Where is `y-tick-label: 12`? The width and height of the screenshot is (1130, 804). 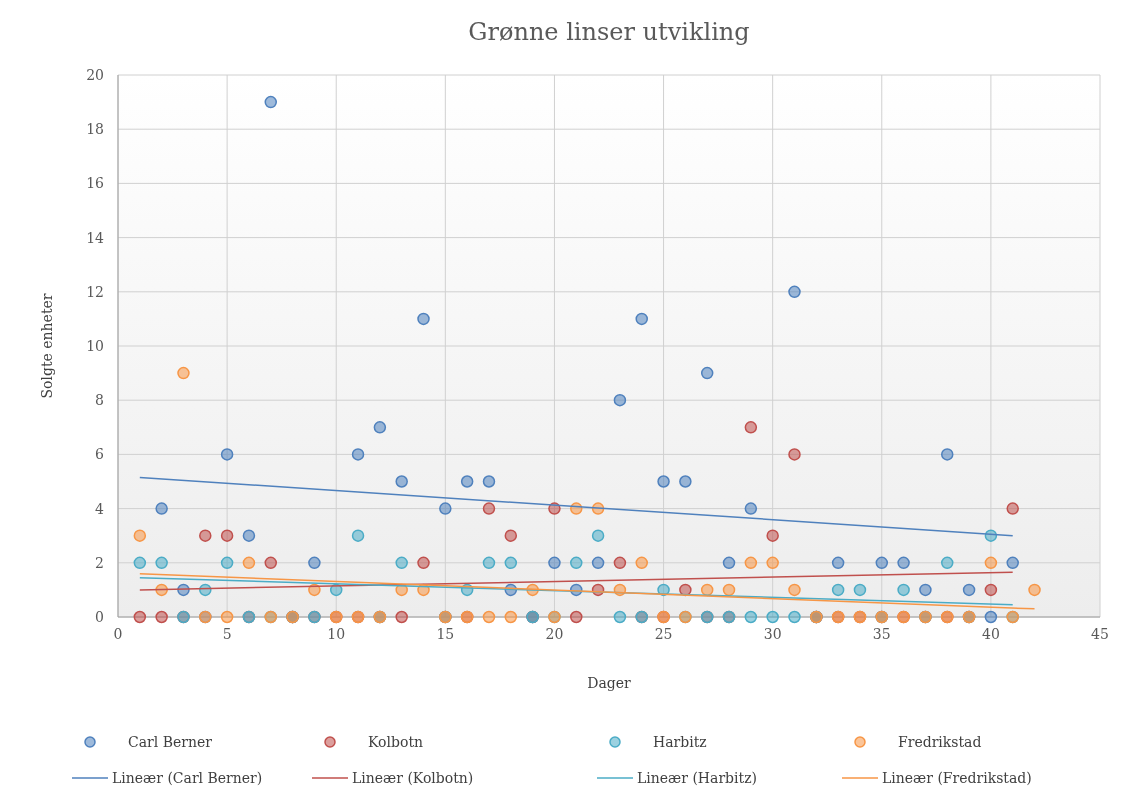
y-tick-label: 12 is located at coordinates (95, 291).